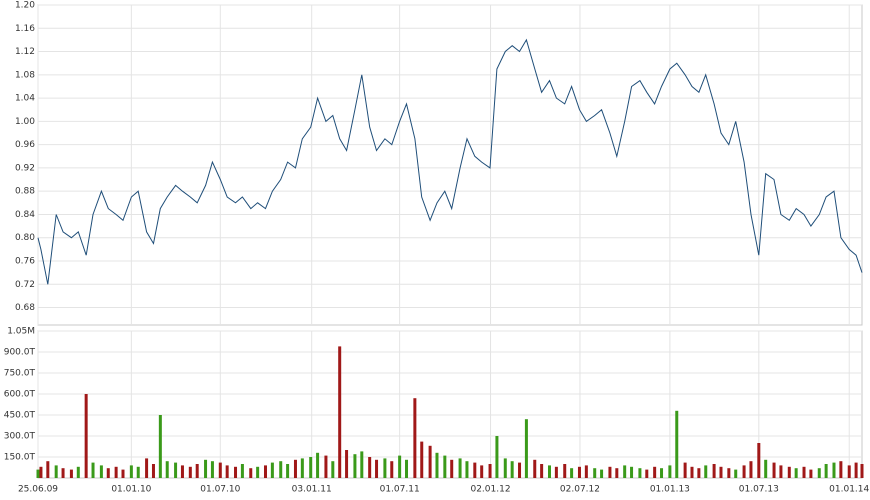 The image size is (870, 500). I want to click on x-tick-label: 02.01.12, so click(490, 490).